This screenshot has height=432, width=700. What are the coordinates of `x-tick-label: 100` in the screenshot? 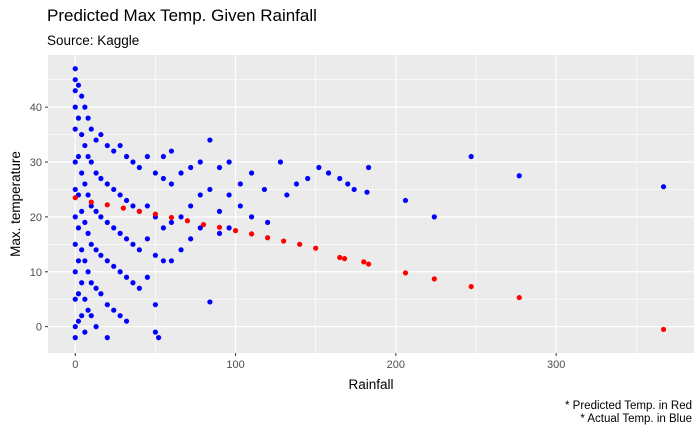 It's located at (235, 365).